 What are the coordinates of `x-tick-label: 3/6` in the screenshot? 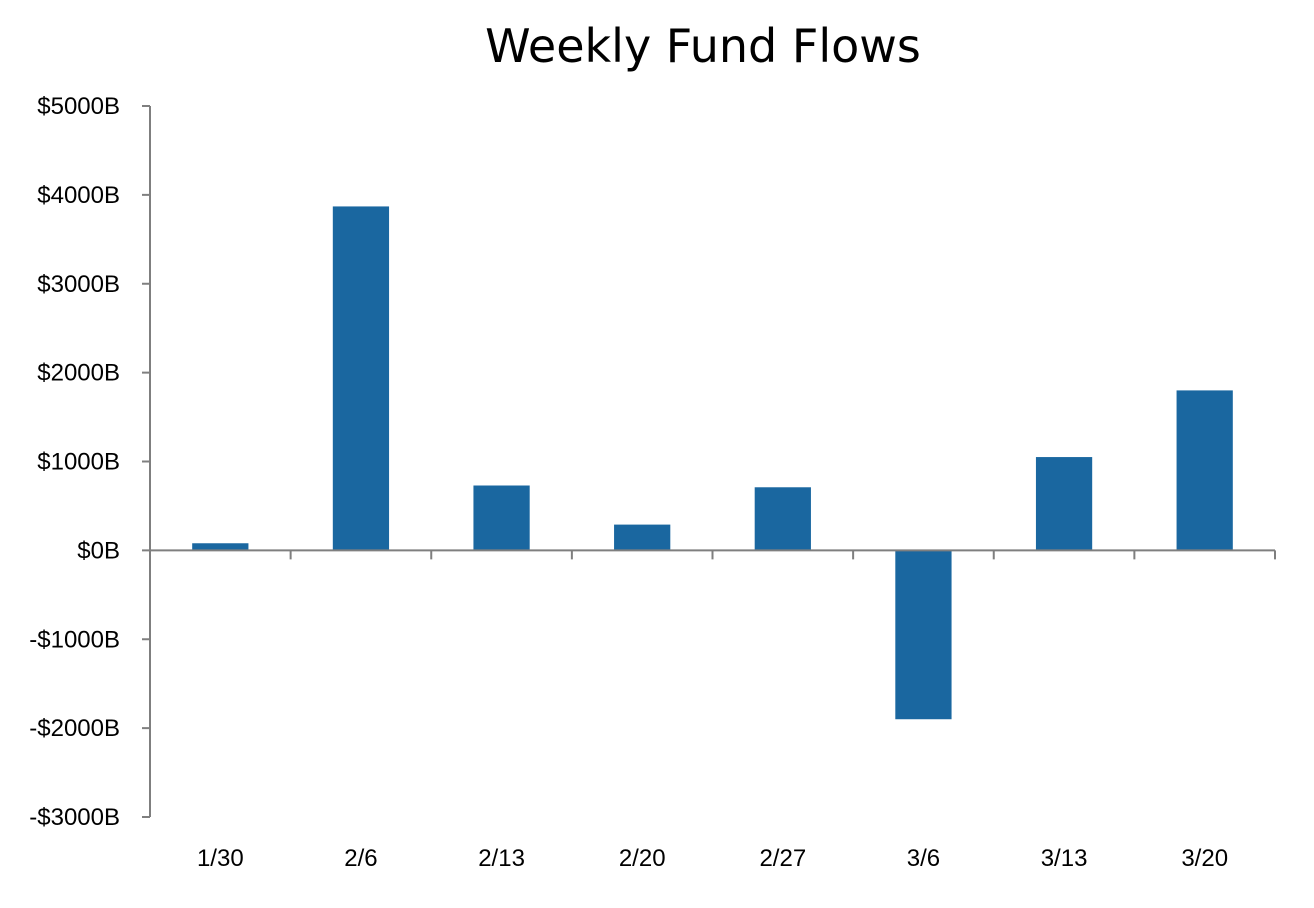 It's located at (923, 858).